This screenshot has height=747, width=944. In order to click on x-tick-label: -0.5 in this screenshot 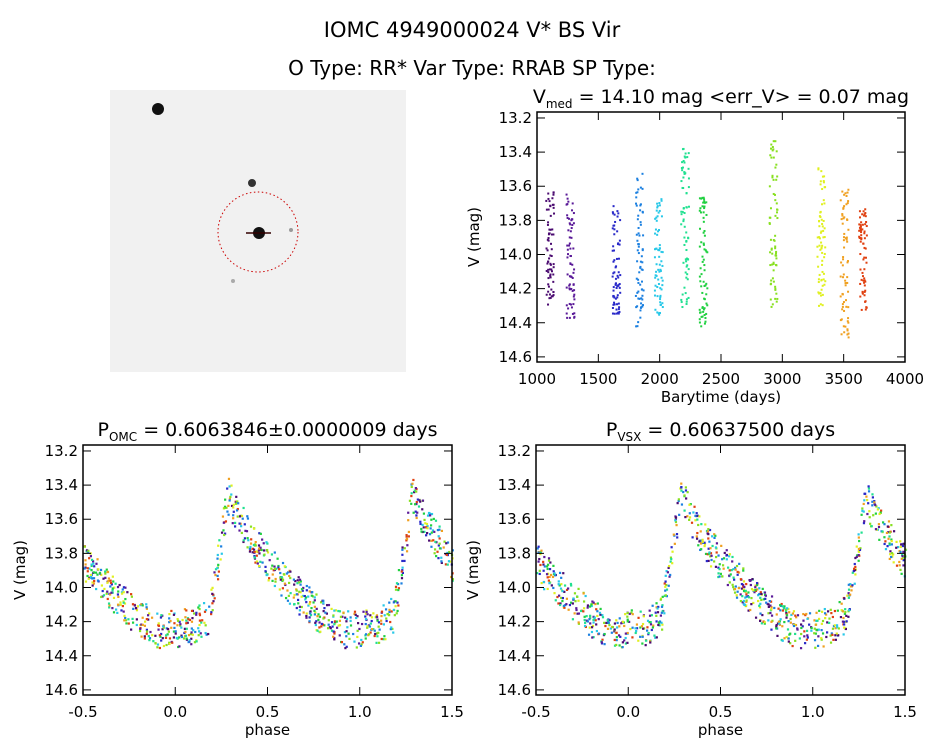, I will do `click(82, 712)`.